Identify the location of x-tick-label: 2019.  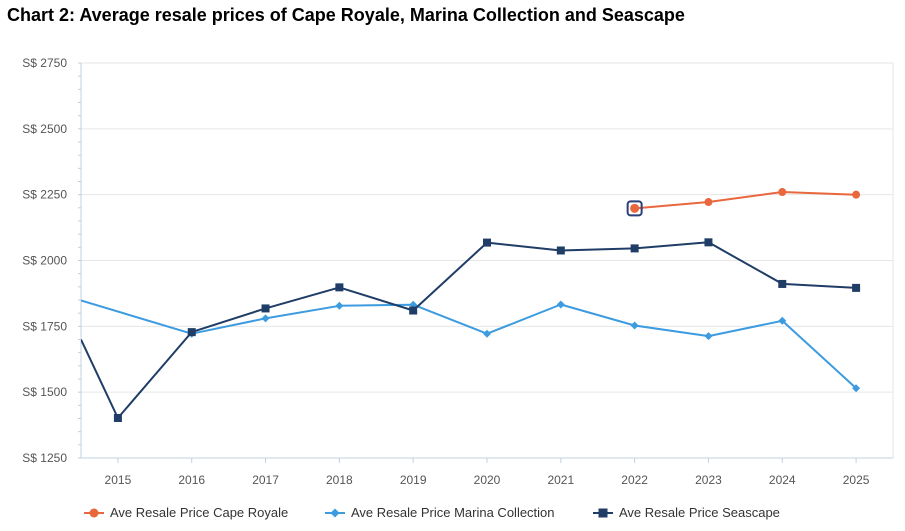
(413, 480).